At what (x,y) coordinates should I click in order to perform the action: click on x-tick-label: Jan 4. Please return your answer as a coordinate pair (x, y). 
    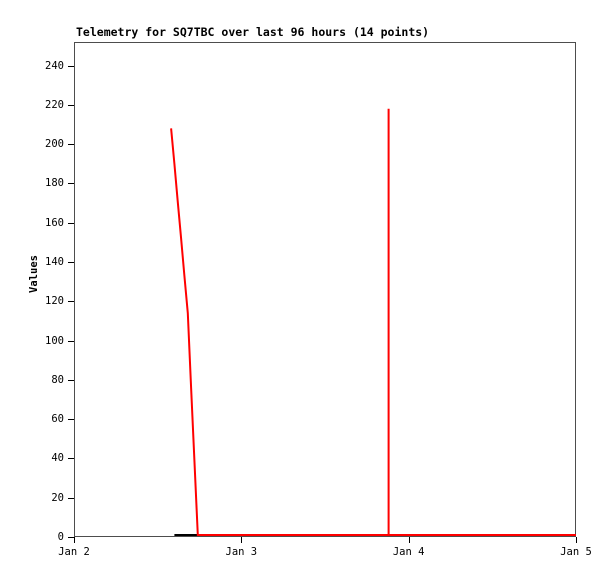
    Looking at the image, I should click on (408, 552).